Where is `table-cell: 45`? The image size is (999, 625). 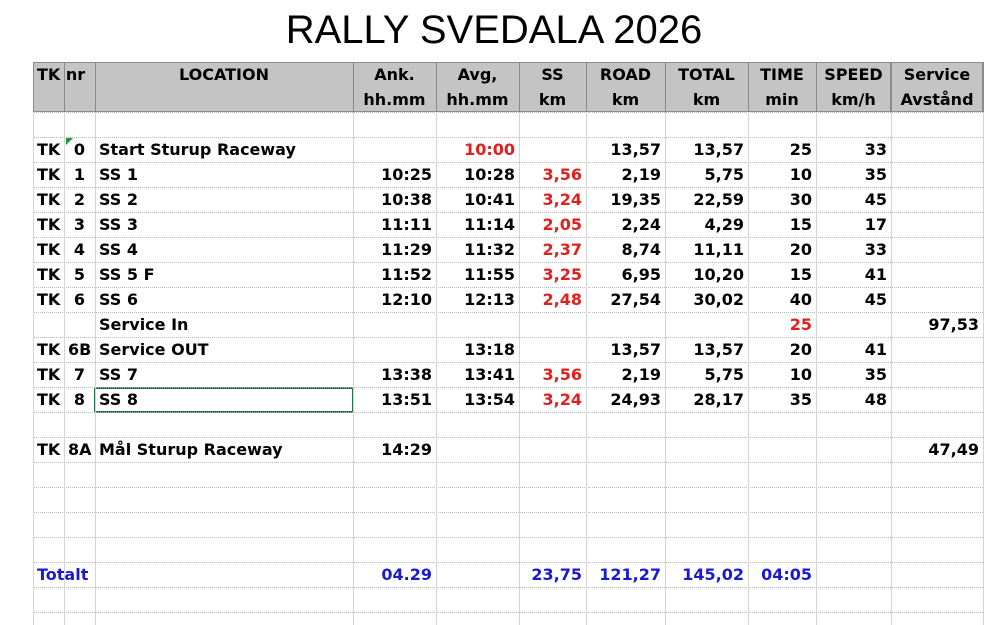 table-cell: 45 is located at coordinates (875, 299).